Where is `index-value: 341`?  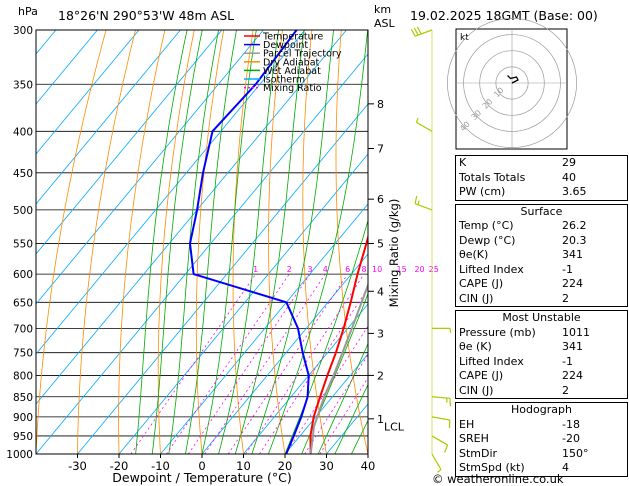
index-value: 341 is located at coordinates (572, 346).